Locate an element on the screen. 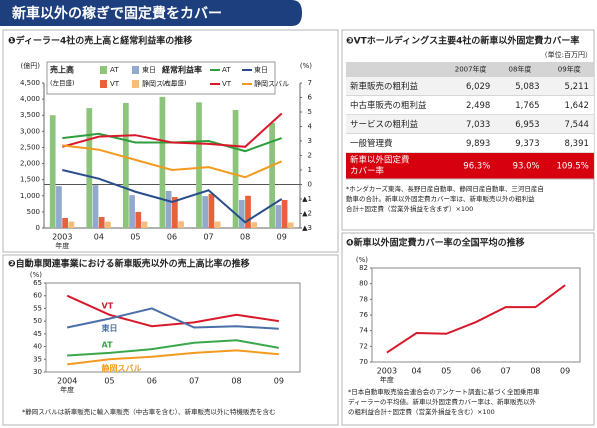 Image resolution: width=597 pixels, height=428 pixels. series-label: 静岡スバル is located at coordinates (122, 368).